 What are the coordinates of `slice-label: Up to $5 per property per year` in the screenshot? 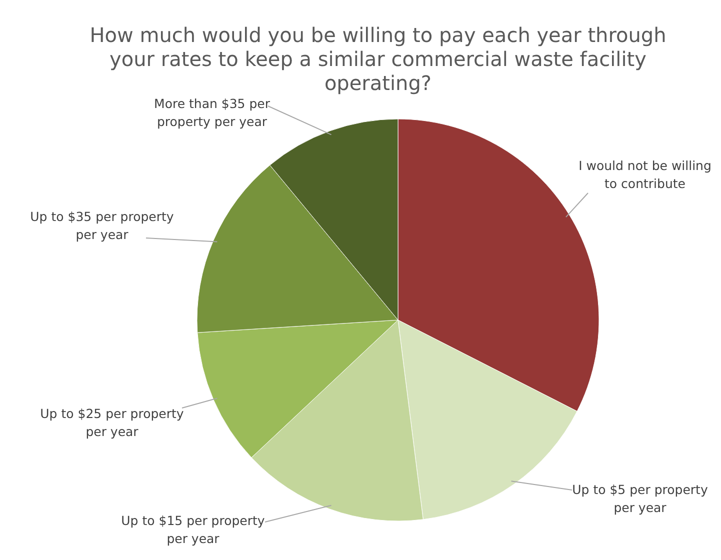 It's located at (640, 498).